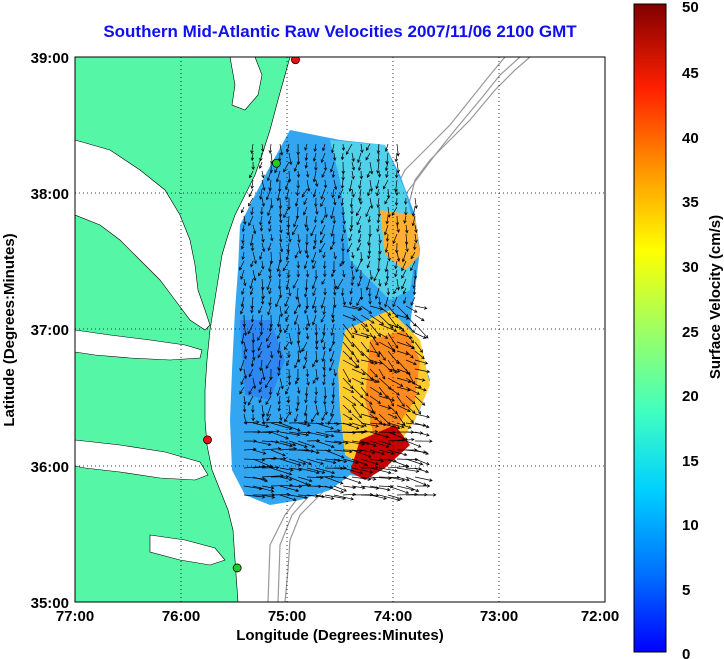  What do you see at coordinates (690, 138) in the screenshot?
I see `colorbar-tick: 40` at bounding box center [690, 138].